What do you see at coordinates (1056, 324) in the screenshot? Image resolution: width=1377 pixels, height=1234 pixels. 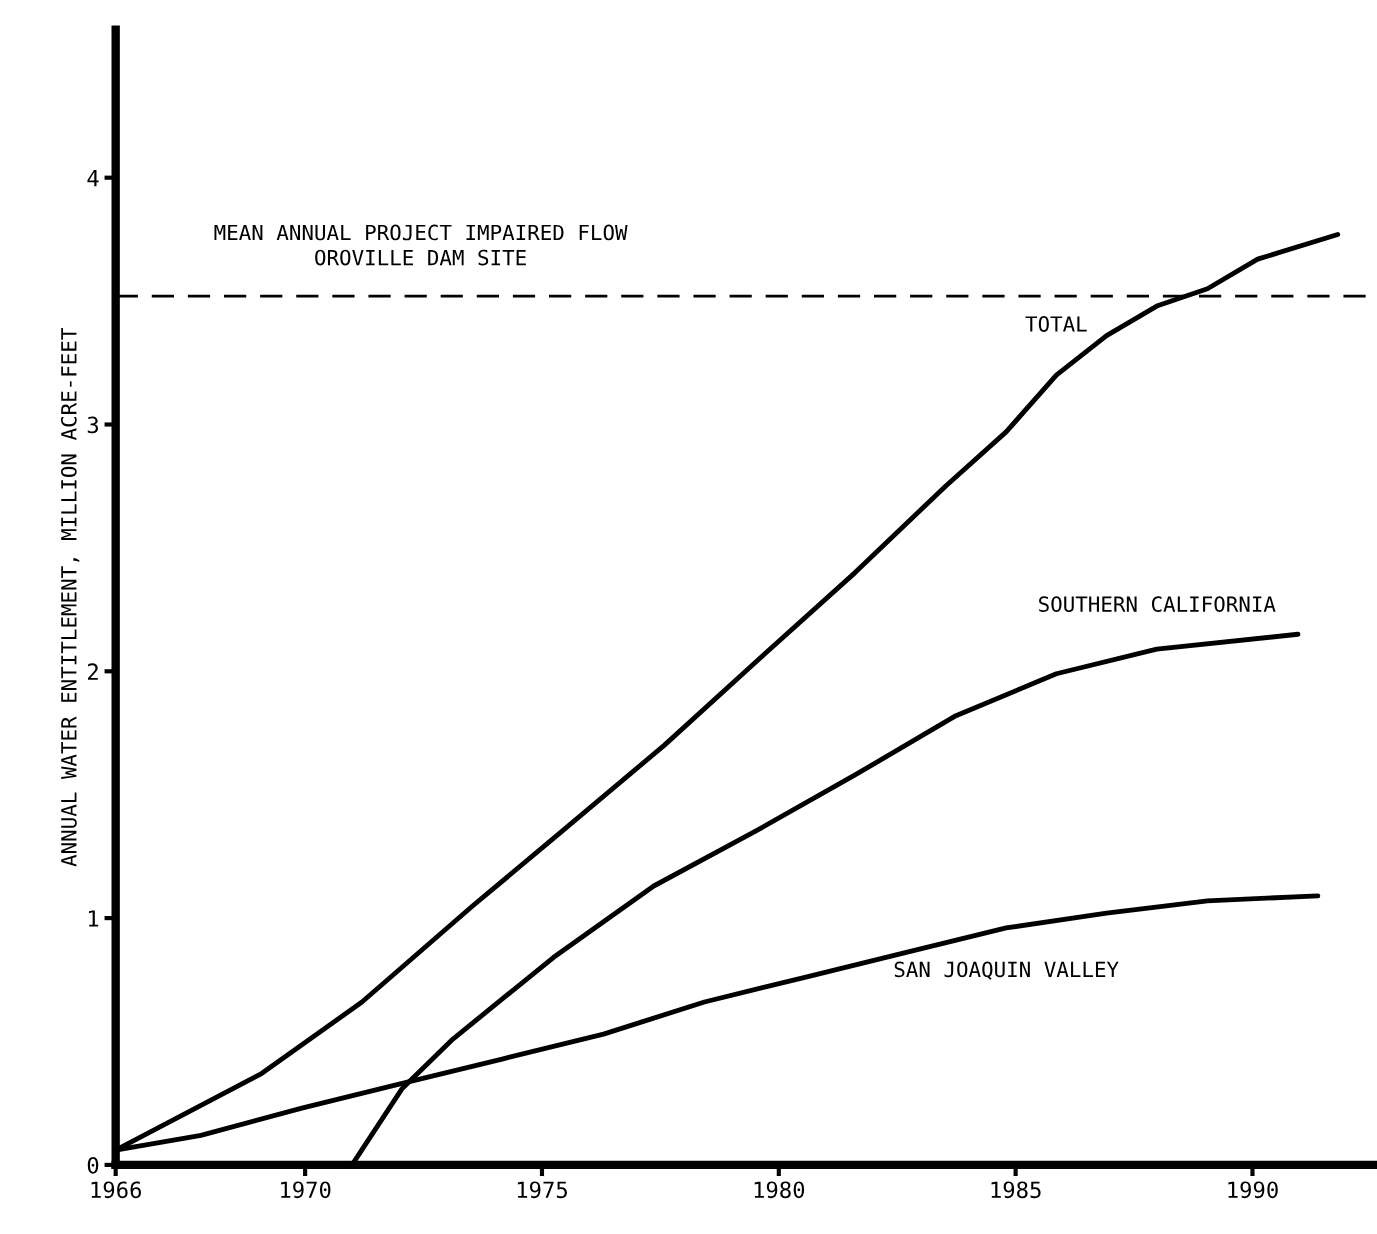 I see `series-label: TOTAL` at bounding box center [1056, 324].